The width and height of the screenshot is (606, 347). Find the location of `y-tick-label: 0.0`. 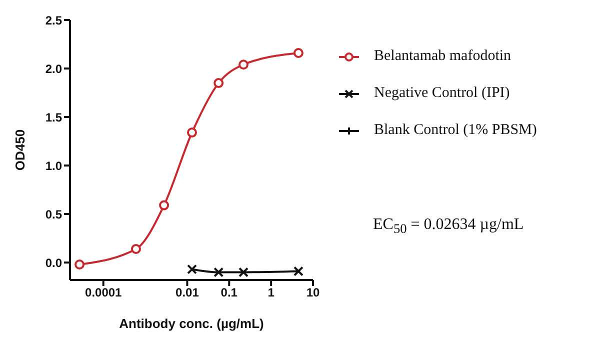

y-tick-label: 0.0 is located at coordinates (53, 263).